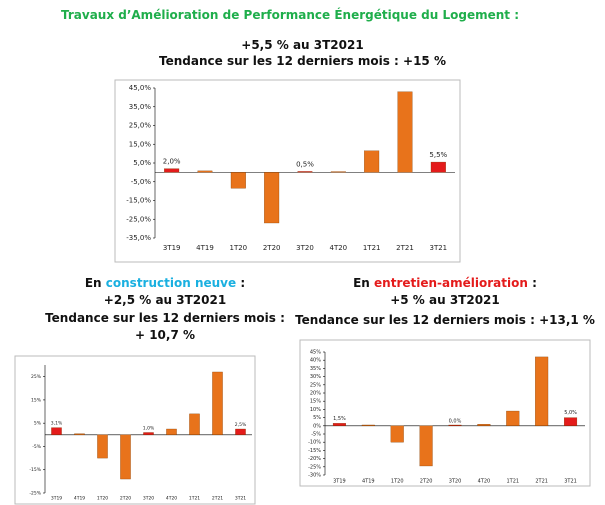 Image resolution: width=605 pixels, height=505 pixels. I want to click on y-tick-label: -25,0%, so click(138, 219).